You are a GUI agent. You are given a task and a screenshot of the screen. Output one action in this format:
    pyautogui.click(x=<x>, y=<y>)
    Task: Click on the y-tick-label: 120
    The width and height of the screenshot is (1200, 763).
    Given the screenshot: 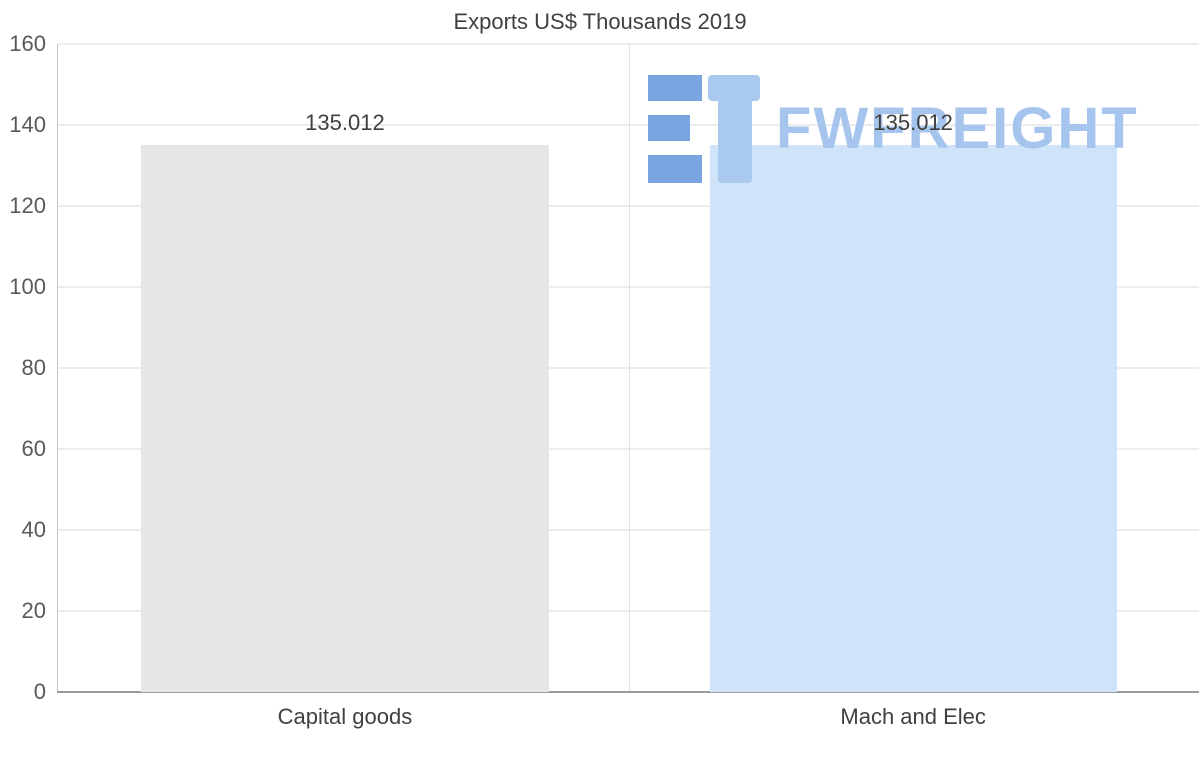 What is the action you would take?
    pyautogui.click(x=27, y=205)
    